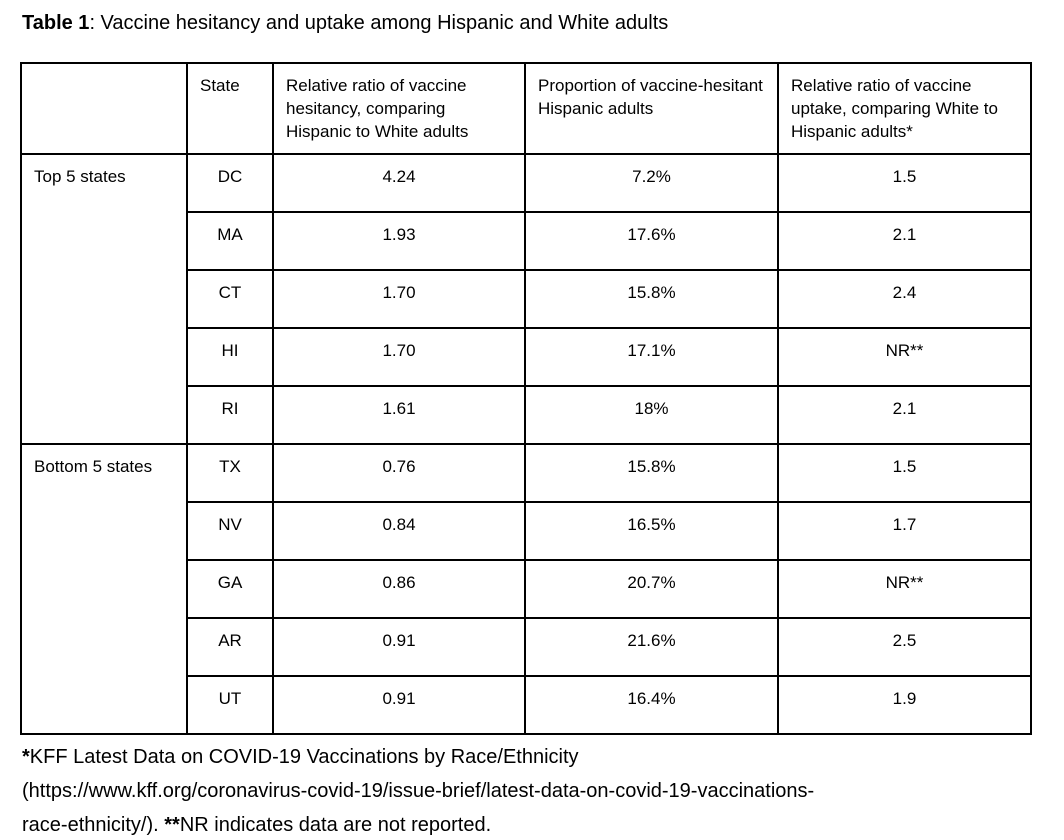 Image resolution: width=1064 pixels, height=840 pixels. Describe the element at coordinates (651, 241) in the screenshot. I see `proportion-cell: 17.6%` at that location.